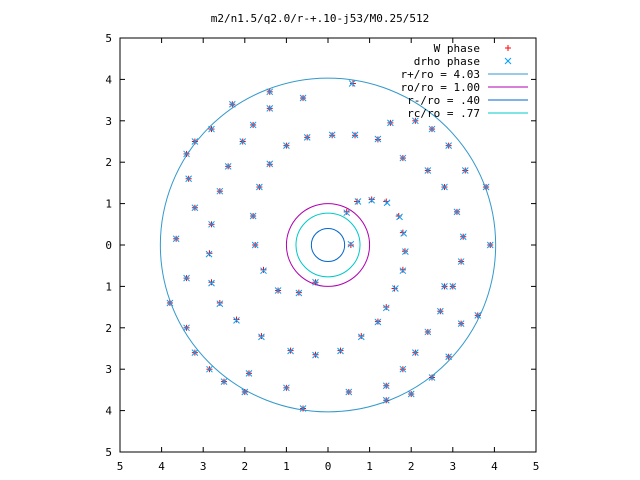 The width and height of the screenshot is (640, 480). I want to click on x-tick-label-3: 2, so click(244, 466).